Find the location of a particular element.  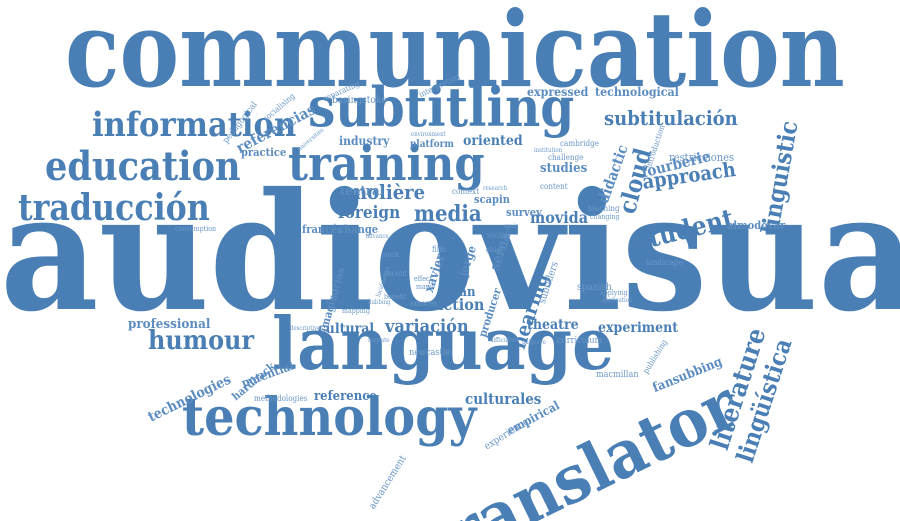

word-environment: environment is located at coordinates (428, 134).